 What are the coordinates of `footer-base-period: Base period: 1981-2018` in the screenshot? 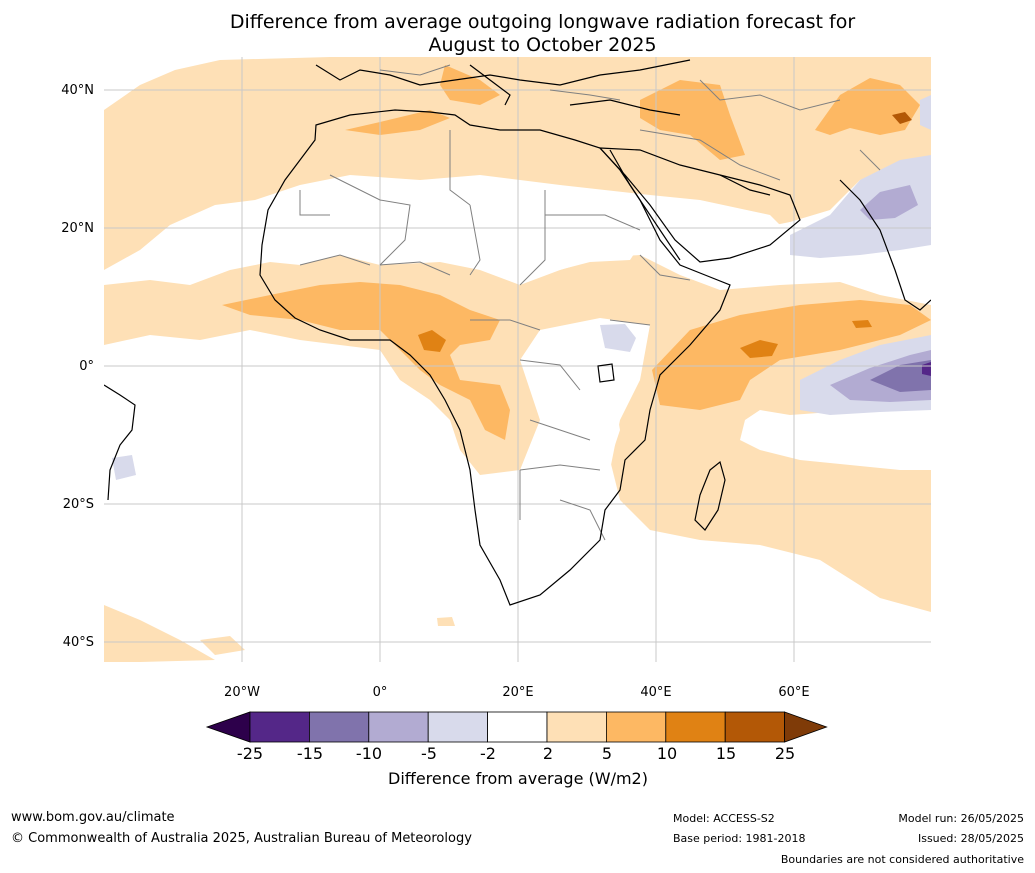 It's located at (739, 838).